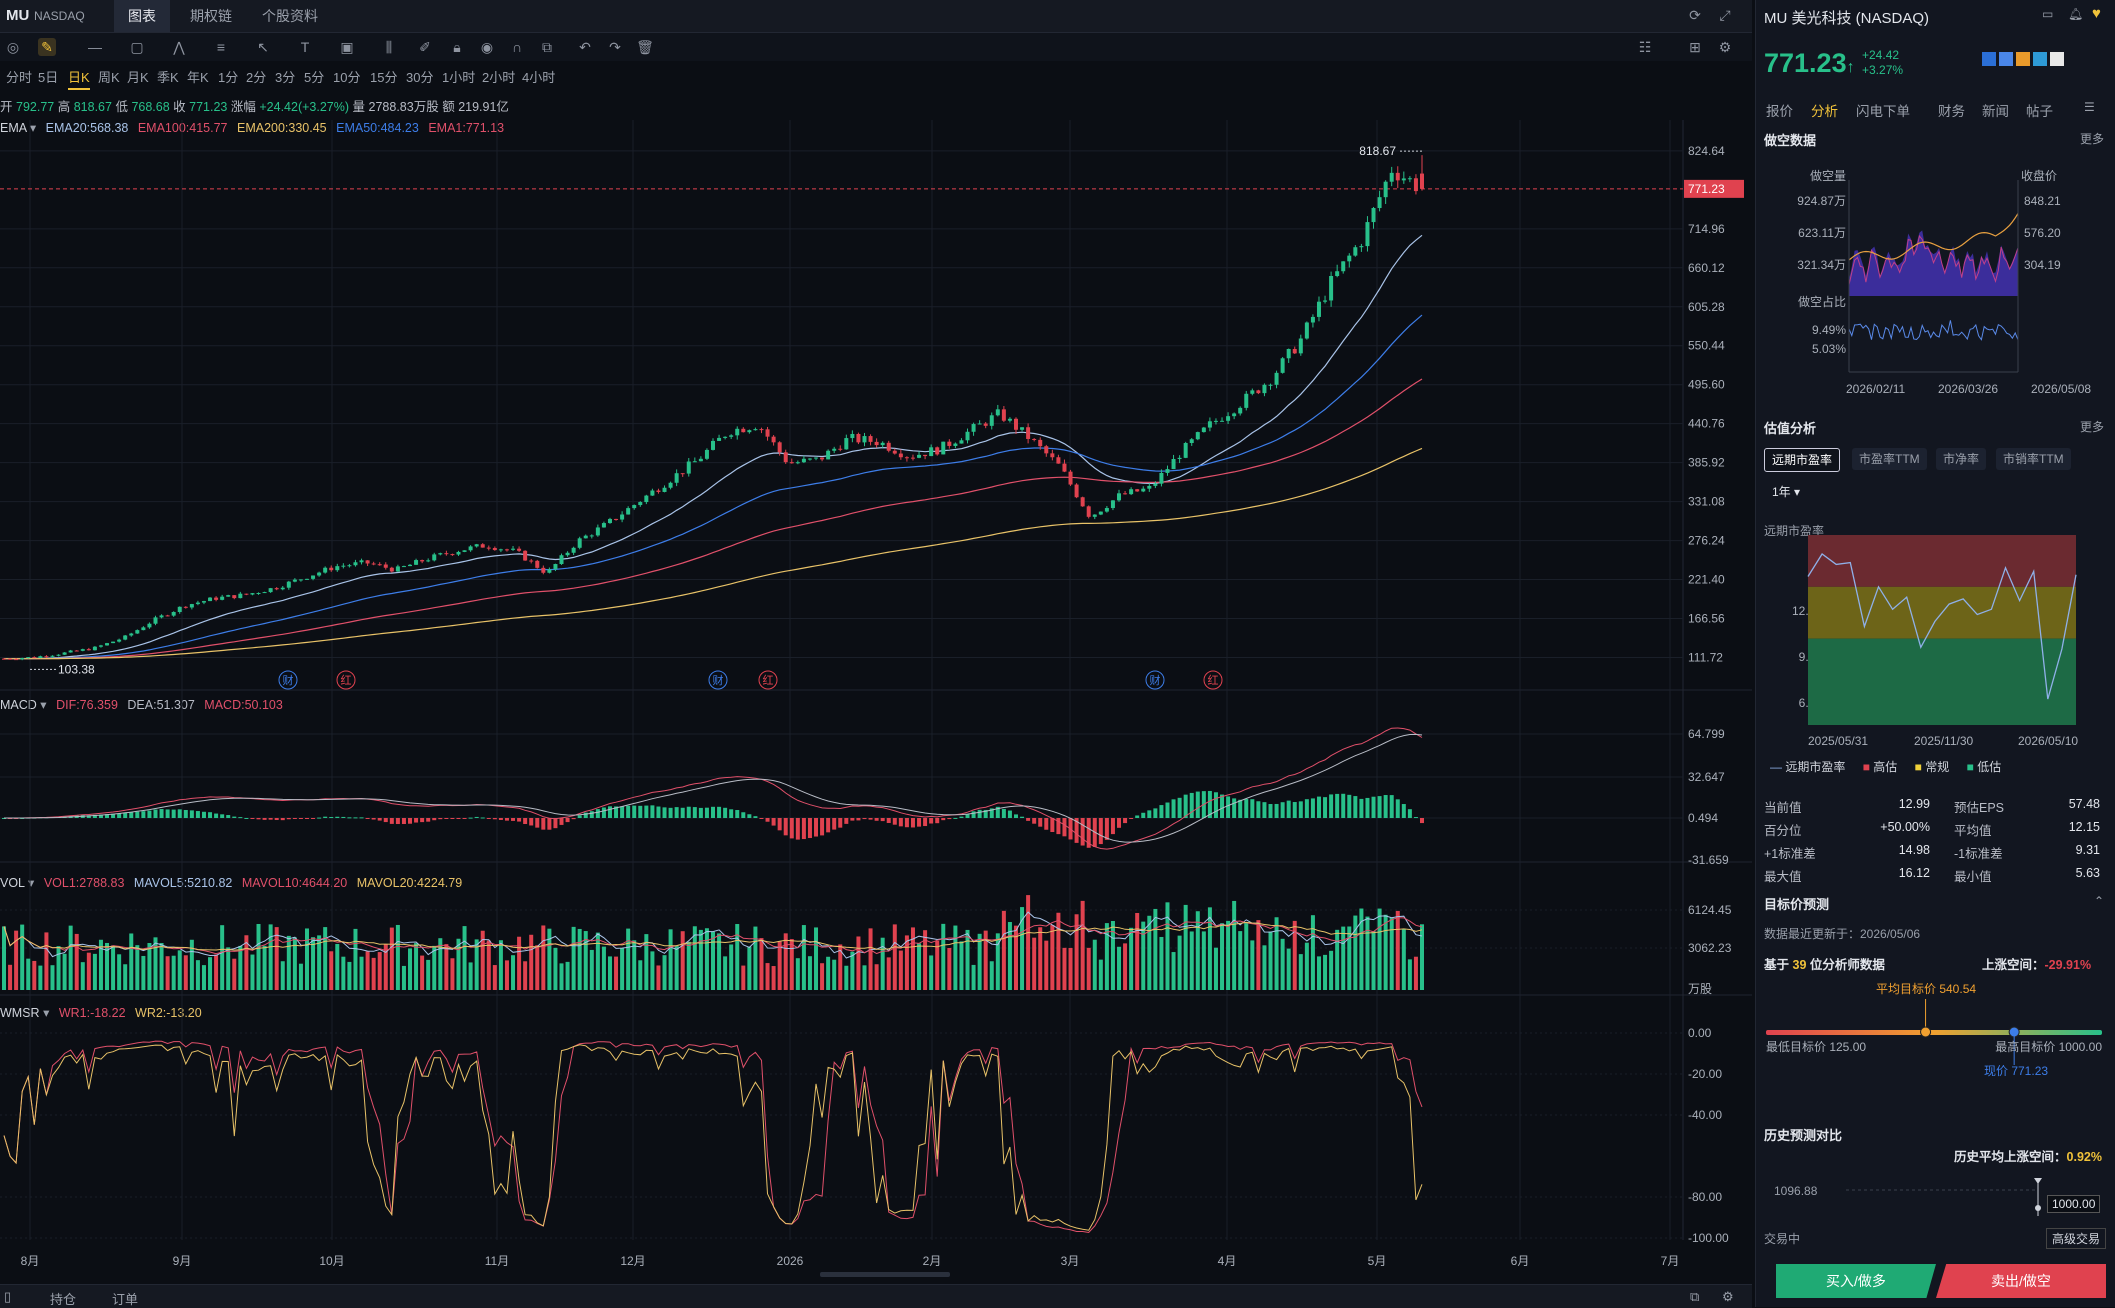  Describe the element at coordinates (2048, 14) in the screenshot. I see `bookmark-icon: ▭` at that location.